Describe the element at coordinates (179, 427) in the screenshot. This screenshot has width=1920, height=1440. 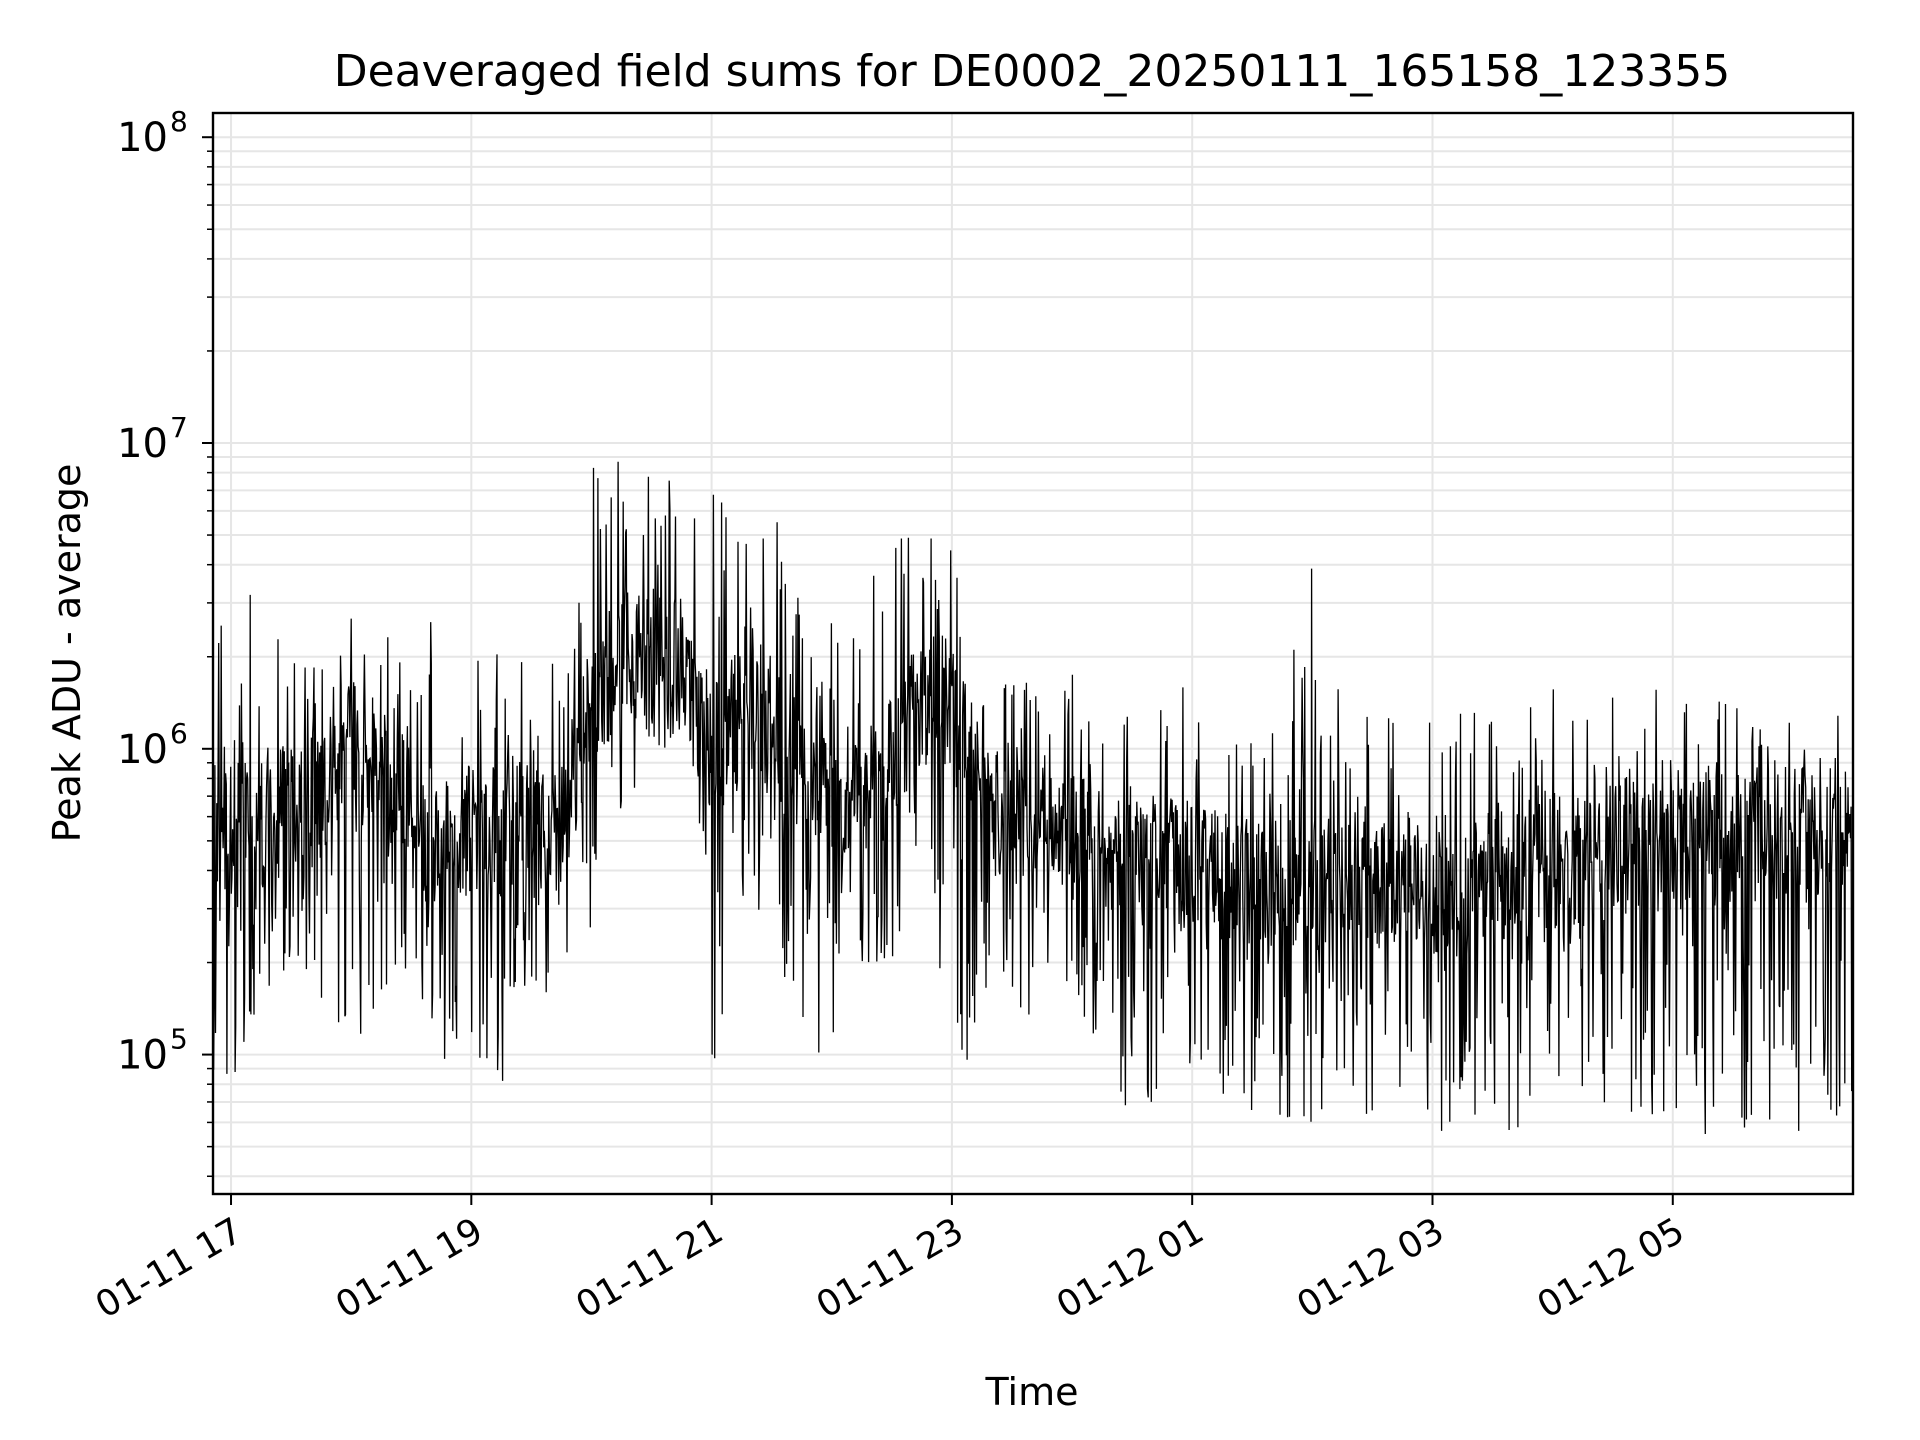
I see `y-tick-exponent: 7` at that location.